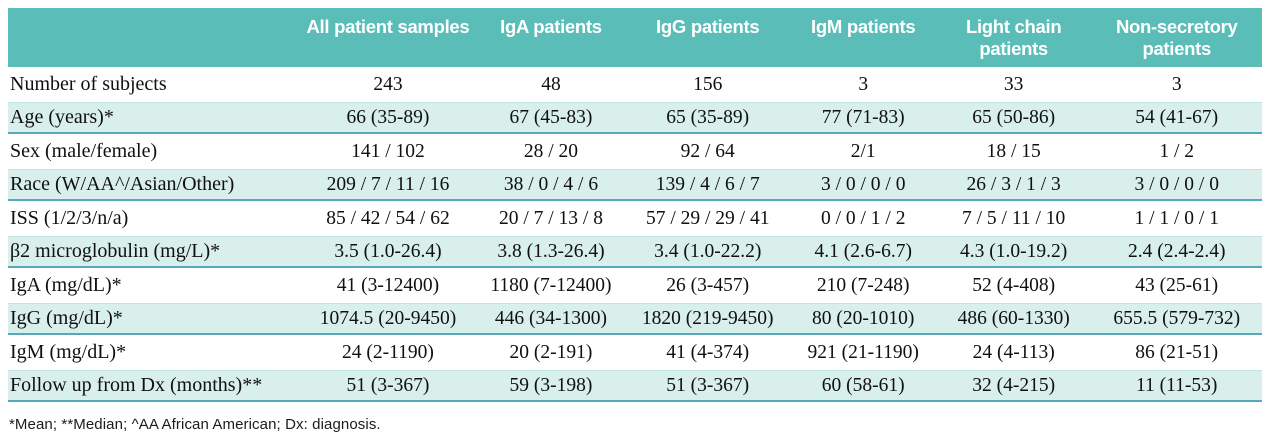  Describe the element at coordinates (863, 252) in the screenshot. I see `cell-value: 4.1 (2.6-6.7)` at that location.